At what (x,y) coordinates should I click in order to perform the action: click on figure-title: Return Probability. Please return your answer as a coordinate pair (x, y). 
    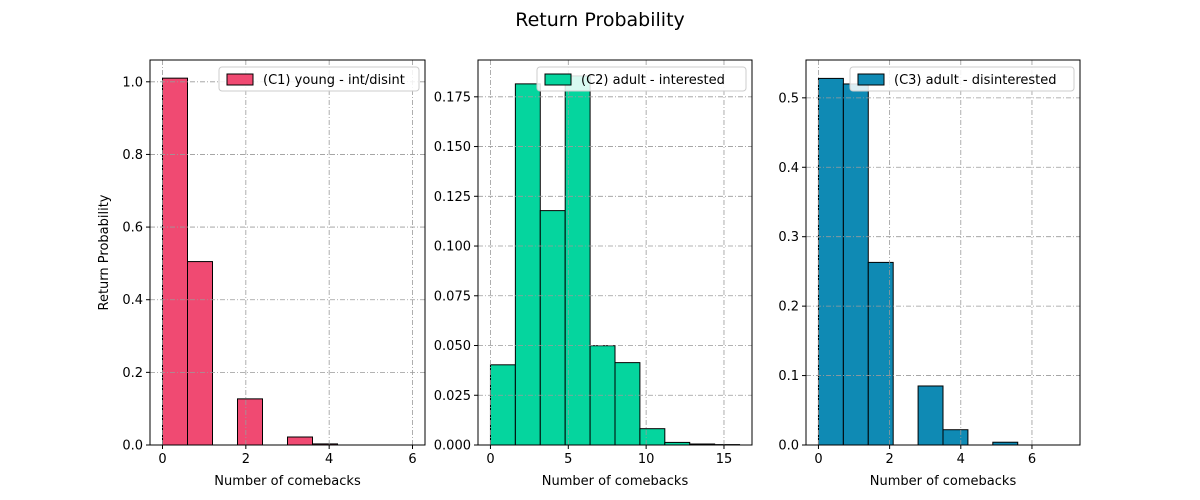
    Looking at the image, I should click on (600, 20).